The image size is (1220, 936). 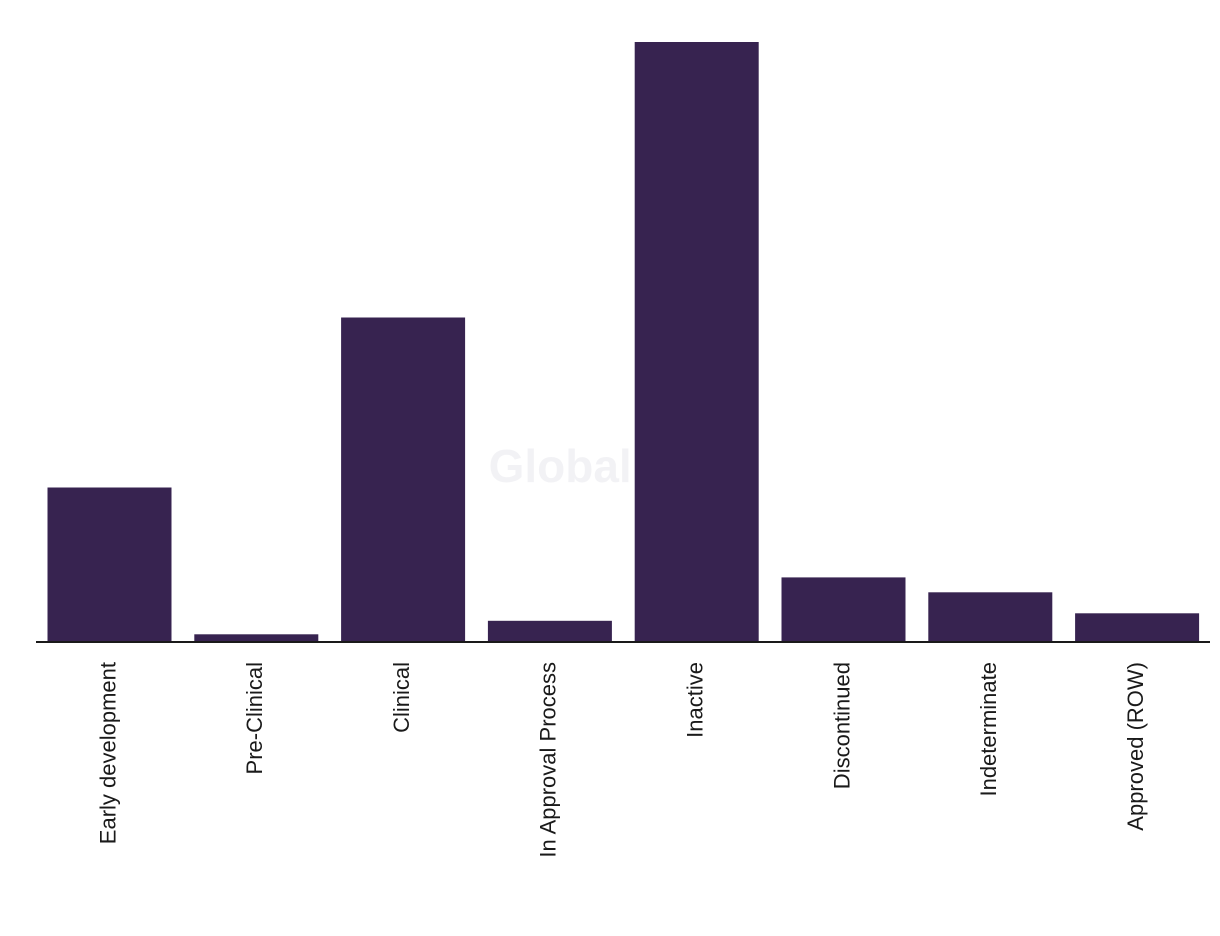 I want to click on bar-pre-clinical, so click(x=256, y=637).